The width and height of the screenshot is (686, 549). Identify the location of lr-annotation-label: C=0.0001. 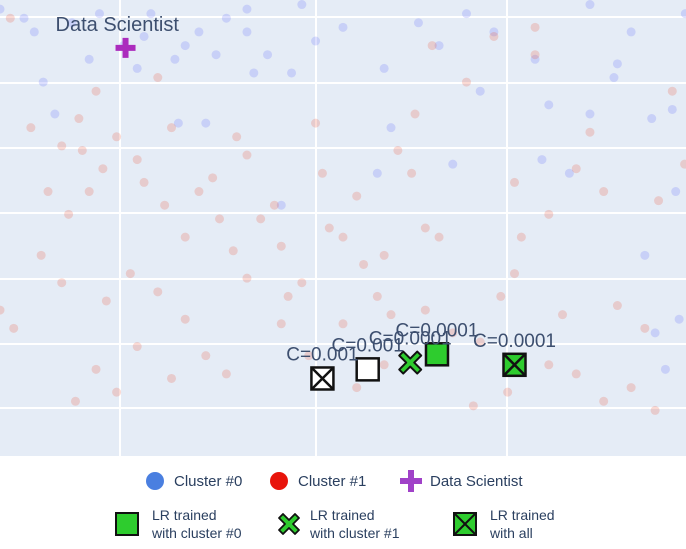
(437, 330).